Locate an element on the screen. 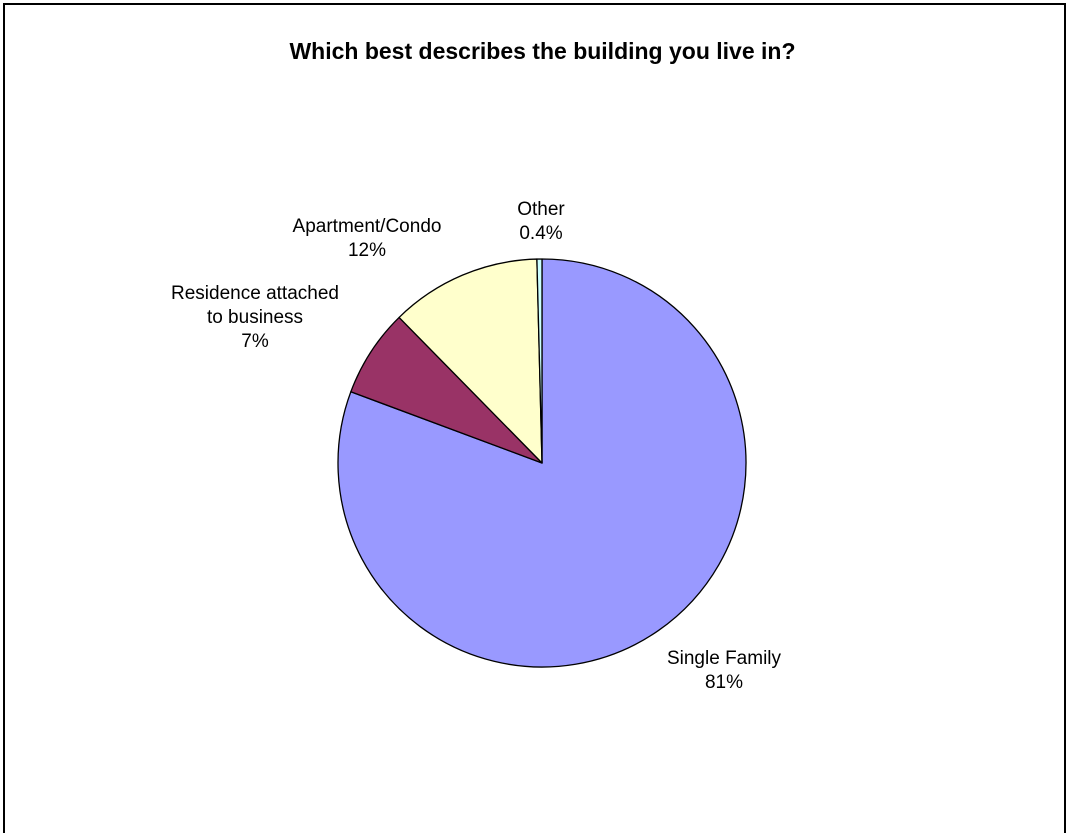 The height and width of the screenshot is (833, 1068). slice-label-name: Single Family is located at coordinates (724, 658).